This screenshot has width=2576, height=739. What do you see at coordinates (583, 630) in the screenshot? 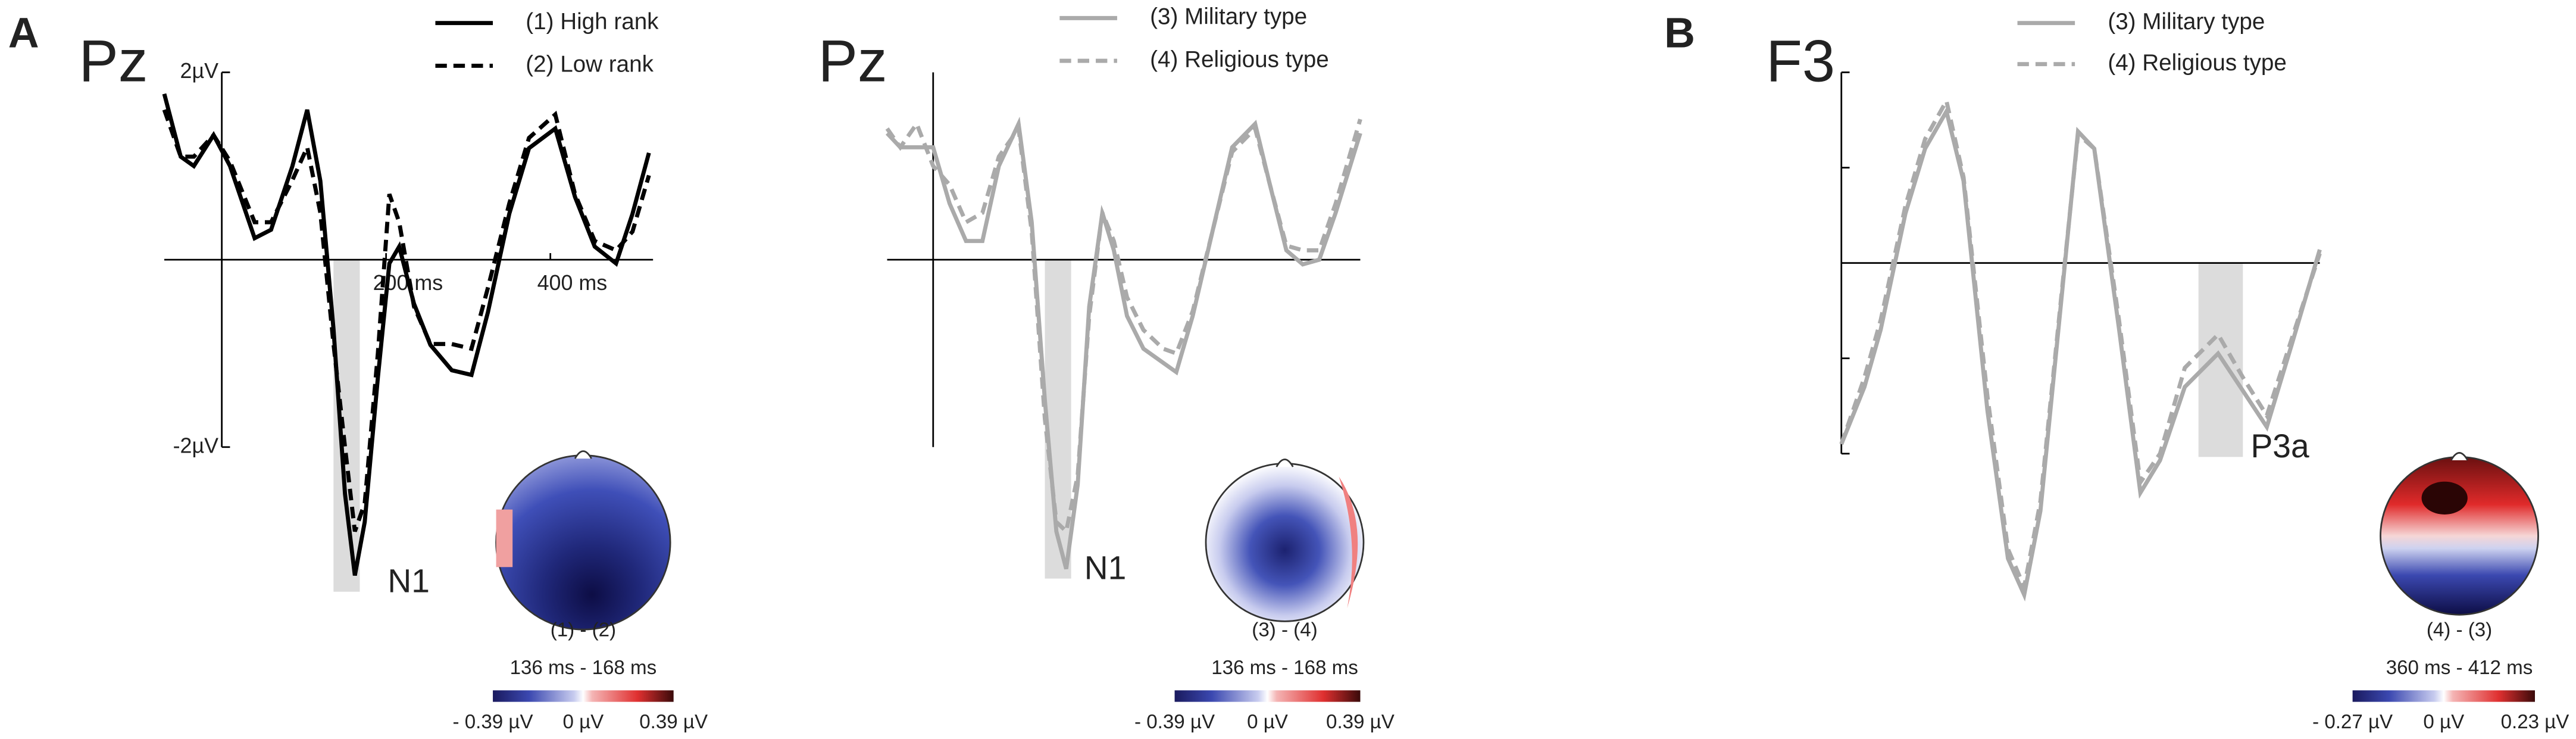
I see `topomap-contrast: (1) - (2)` at bounding box center [583, 630].